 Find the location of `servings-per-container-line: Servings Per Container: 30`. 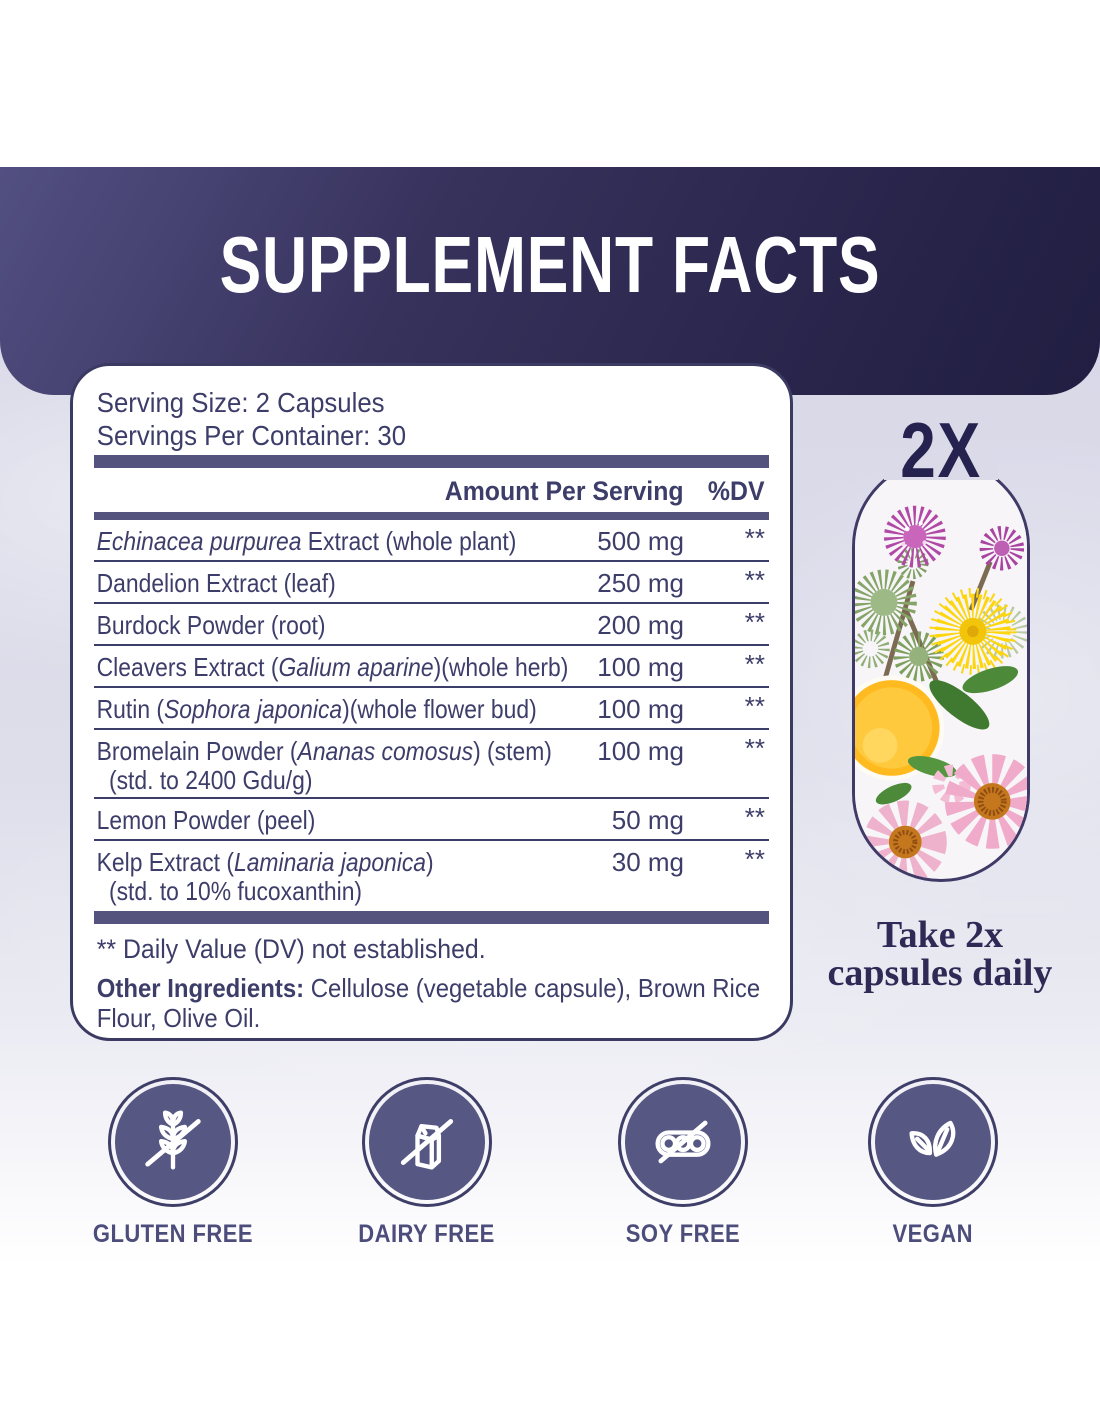

servings-per-container-line: Servings Per Container: 30 is located at coordinates (251, 435).